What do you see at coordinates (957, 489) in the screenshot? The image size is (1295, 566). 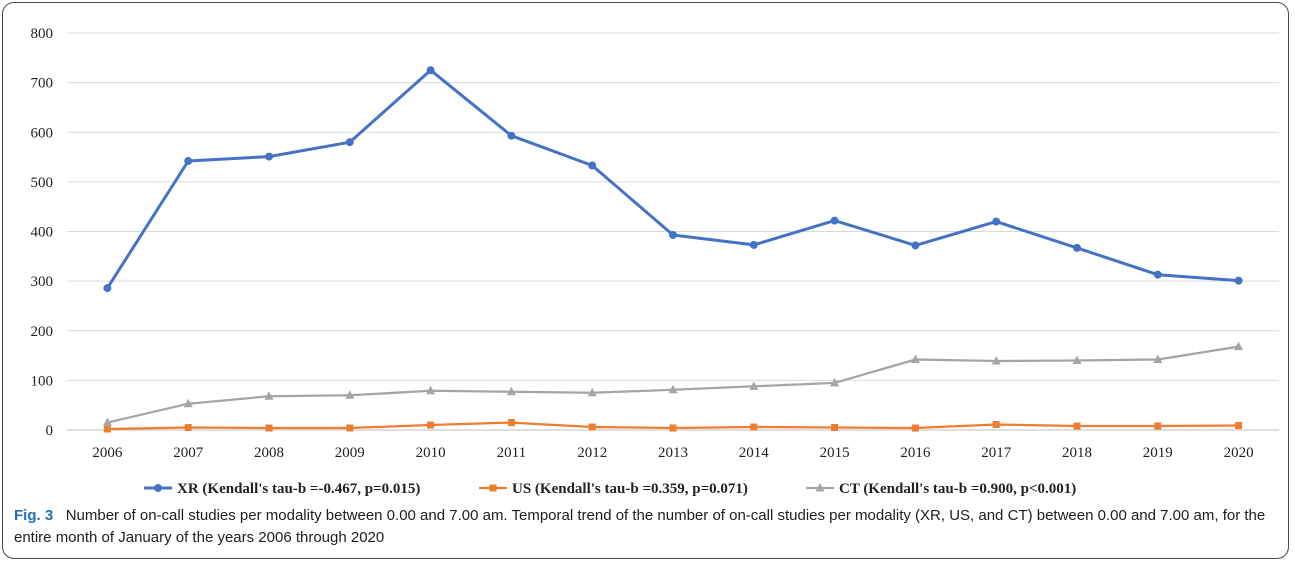 I see `legend-label: CT (Kendall's tau-b =0.900, p<0.001)` at bounding box center [957, 489].